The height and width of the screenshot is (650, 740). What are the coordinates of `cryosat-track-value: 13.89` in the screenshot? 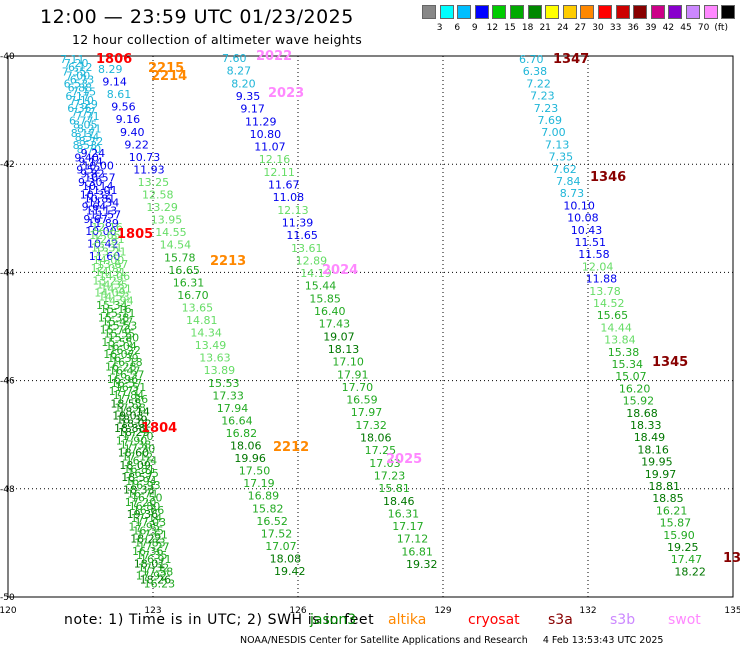 It's located at (220, 370).